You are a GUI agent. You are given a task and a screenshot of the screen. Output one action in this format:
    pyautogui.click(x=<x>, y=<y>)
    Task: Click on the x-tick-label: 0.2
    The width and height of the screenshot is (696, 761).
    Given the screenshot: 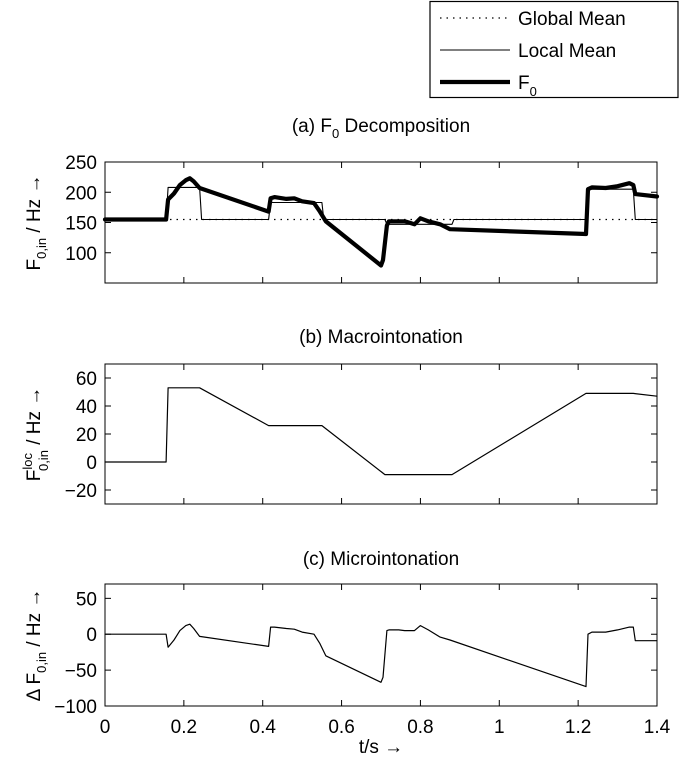 What is the action you would take?
    pyautogui.click(x=184, y=727)
    